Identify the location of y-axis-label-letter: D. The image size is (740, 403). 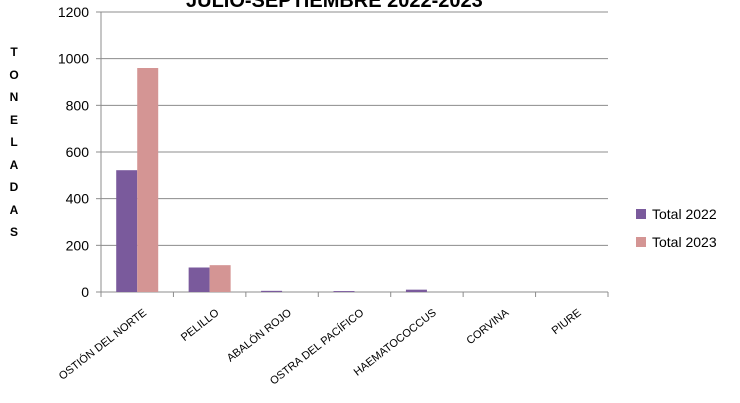
(14, 187).